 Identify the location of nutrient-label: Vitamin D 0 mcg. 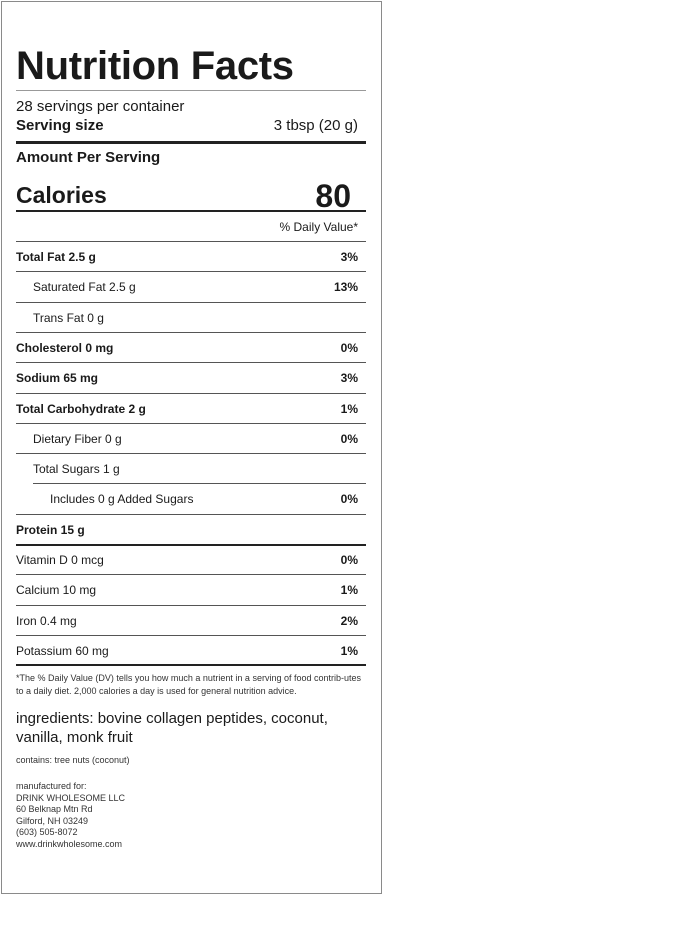
(60, 560).